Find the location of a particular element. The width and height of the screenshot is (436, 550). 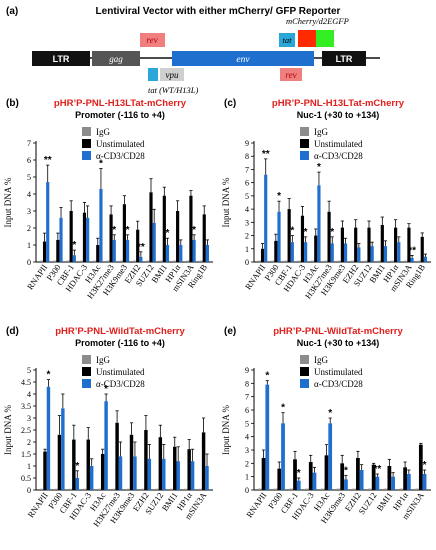

env-block is located at coordinates (243, 58).